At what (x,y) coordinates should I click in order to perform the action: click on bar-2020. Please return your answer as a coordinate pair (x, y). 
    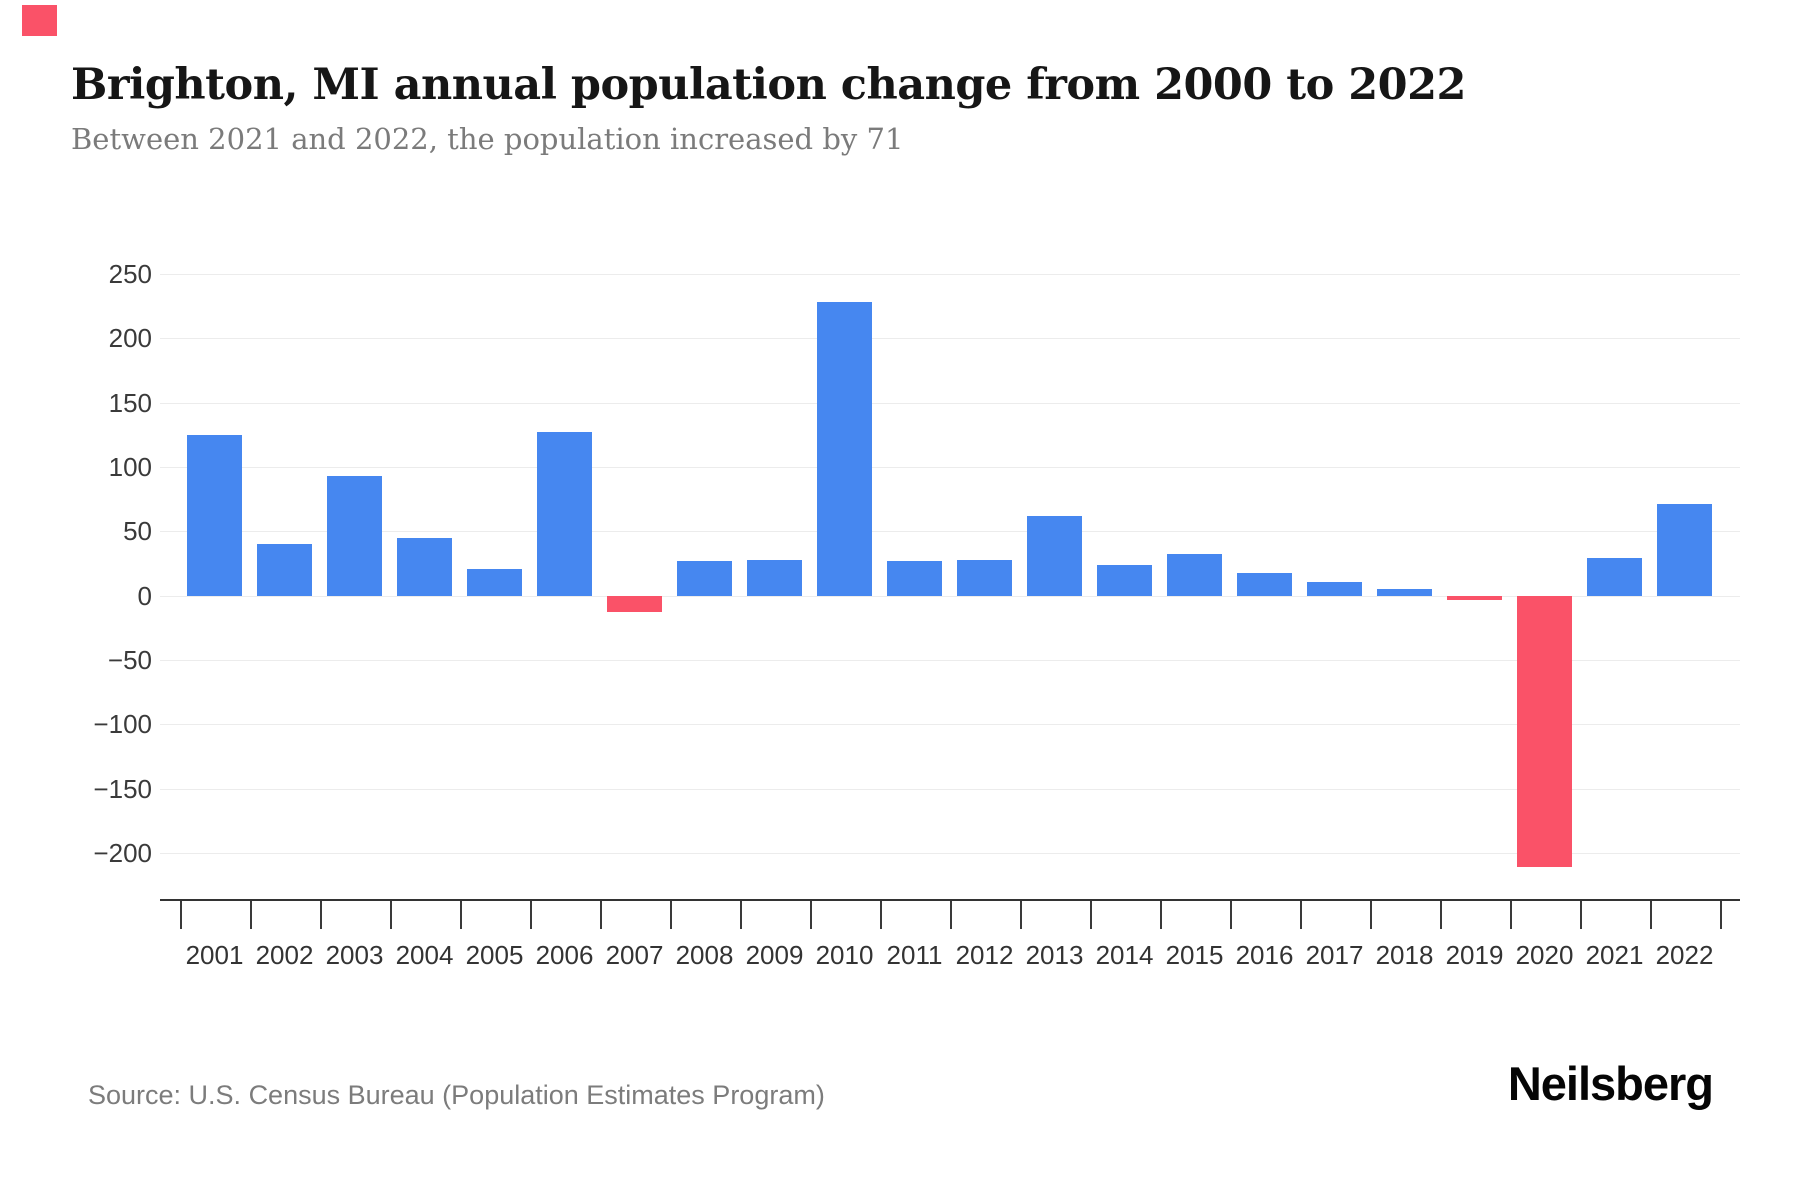
    Looking at the image, I should click on (1544, 731).